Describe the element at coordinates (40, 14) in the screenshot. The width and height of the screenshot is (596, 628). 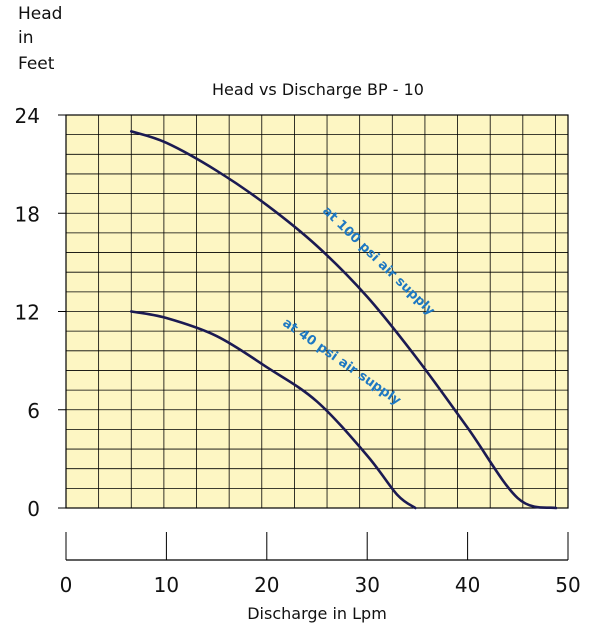
I see `y-axis-label-line-1: Head` at that location.